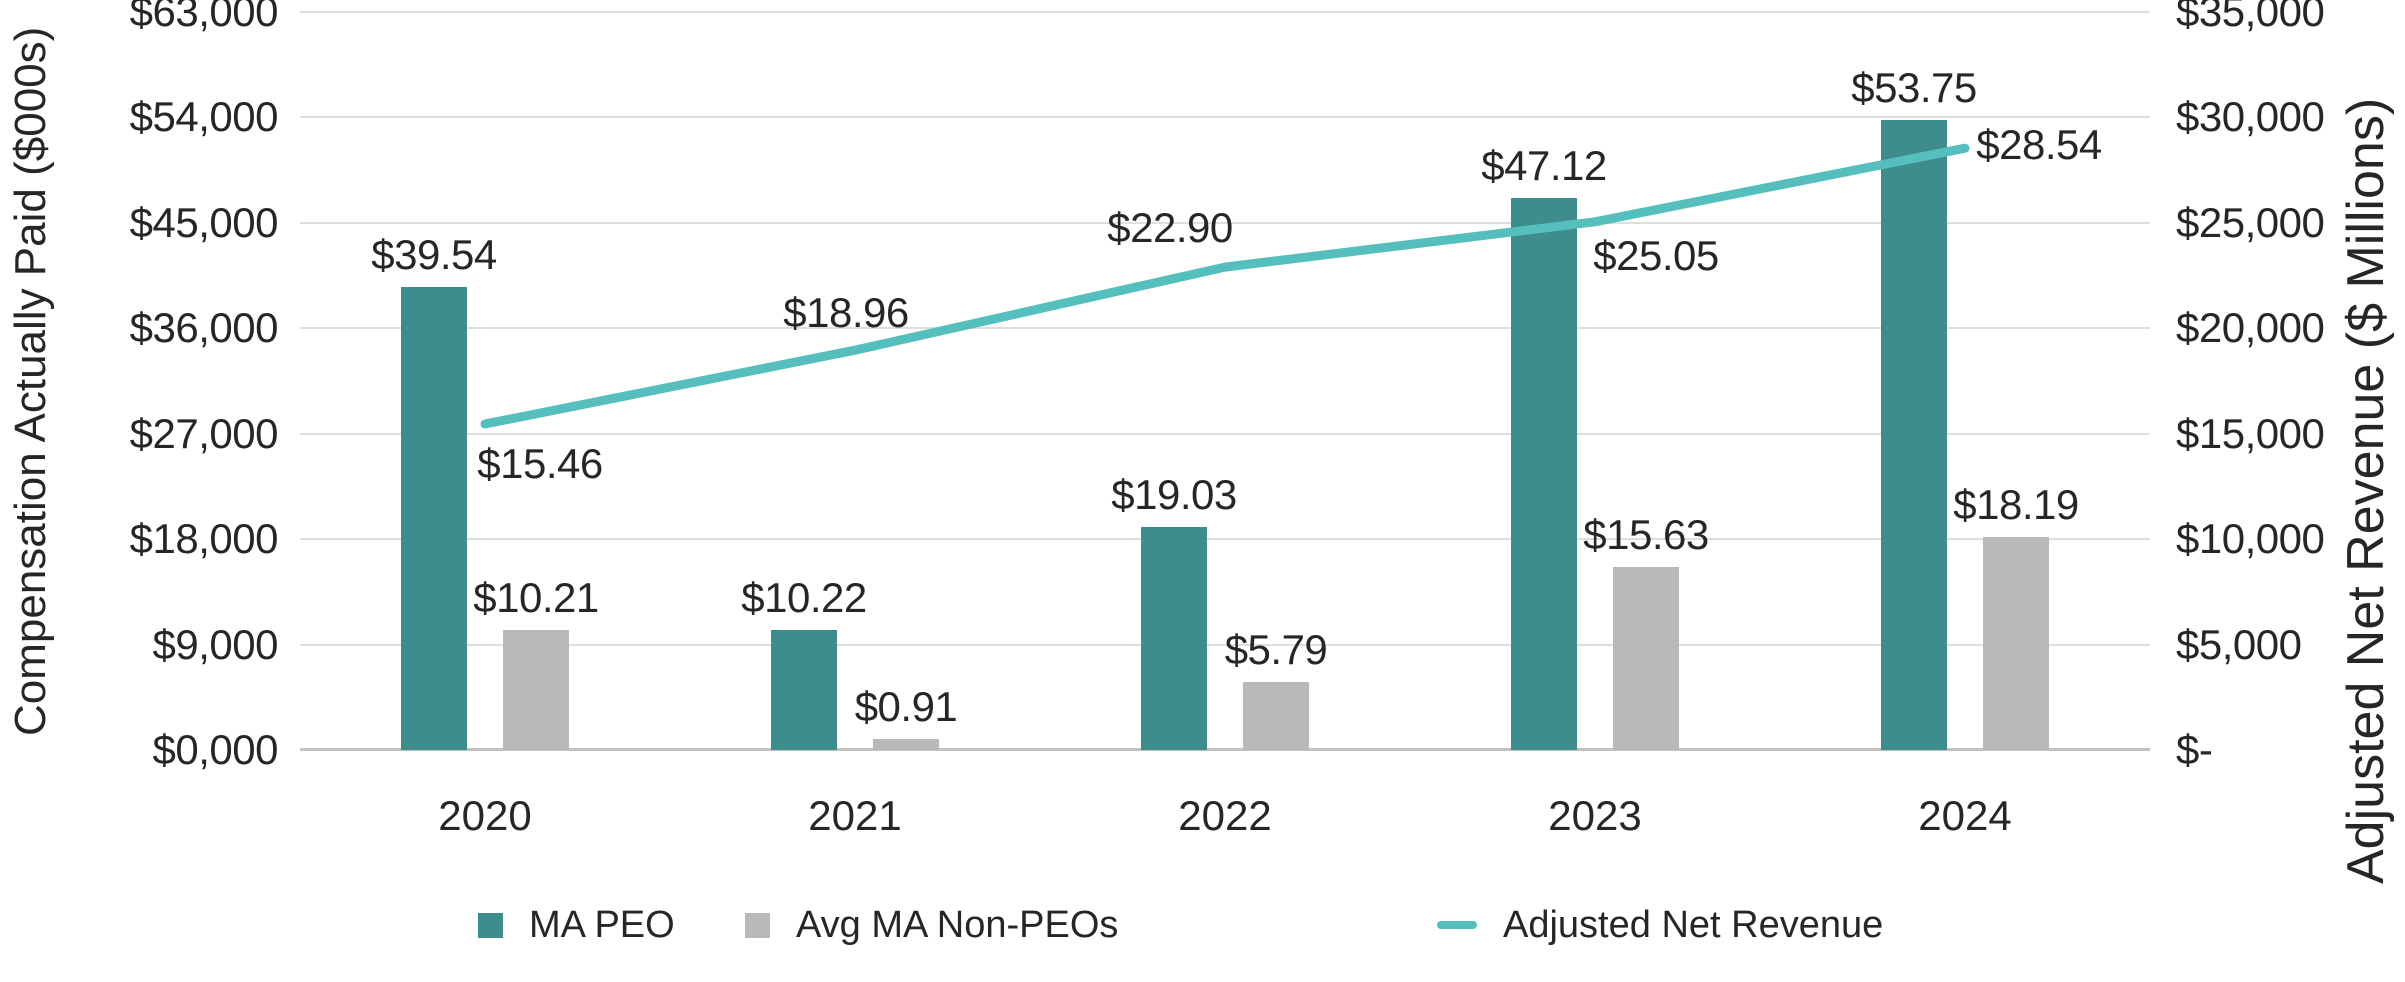 The height and width of the screenshot is (982, 2405). Describe the element at coordinates (204, 222) in the screenshot. I see `left-axis-tick: $45,000` at that location.